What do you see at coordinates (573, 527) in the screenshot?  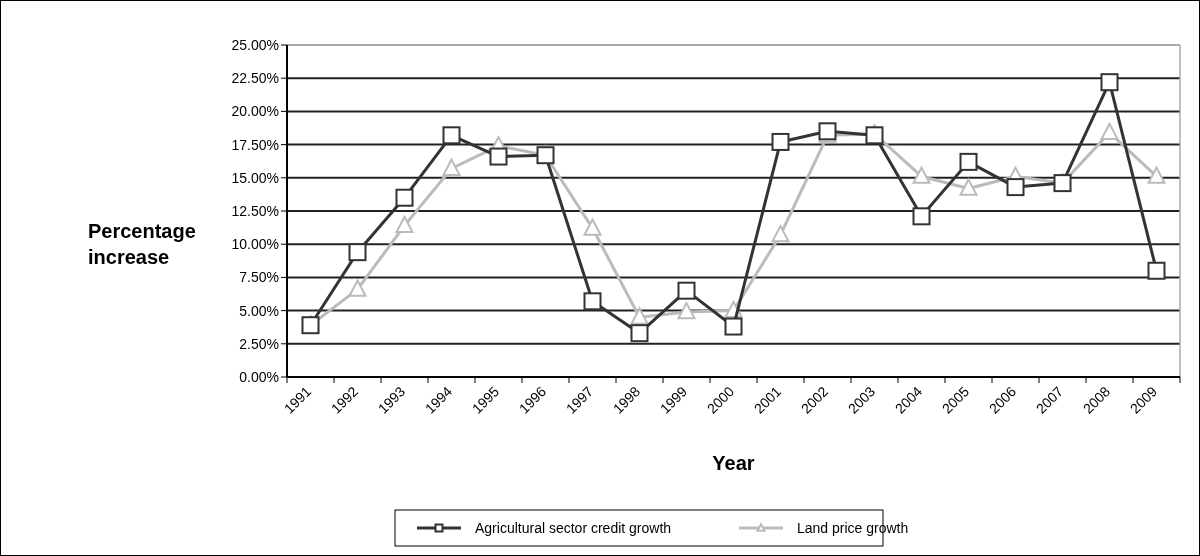 I see `legend-label: Agricultural sector credit growth` at bounding box center [573, 527].